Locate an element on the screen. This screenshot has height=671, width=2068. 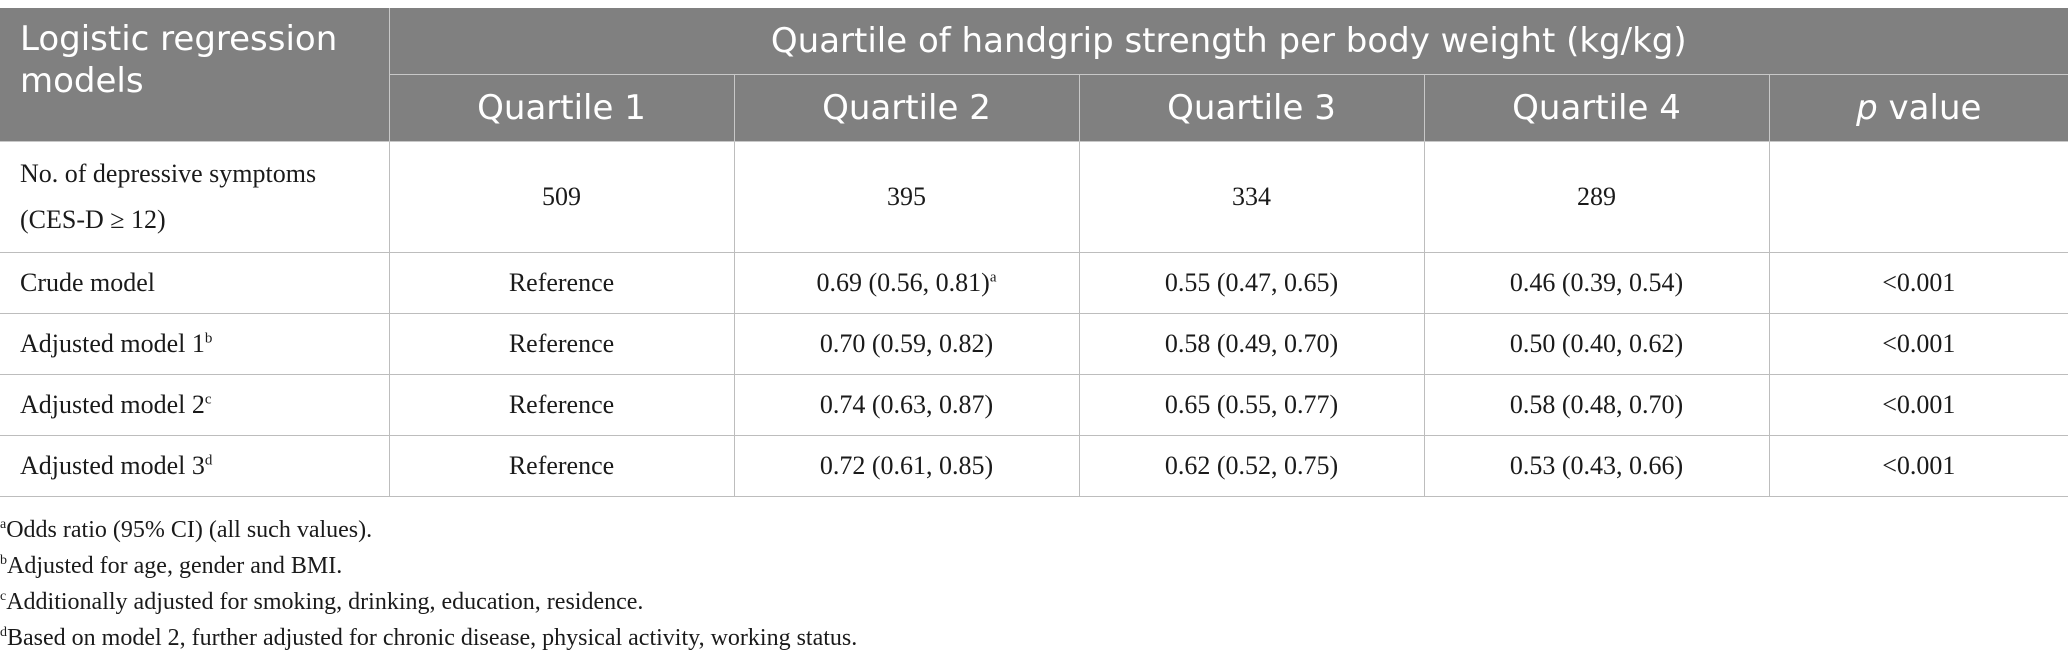
row-label: Adjusted model 1b is located at coordinates (195, 344).